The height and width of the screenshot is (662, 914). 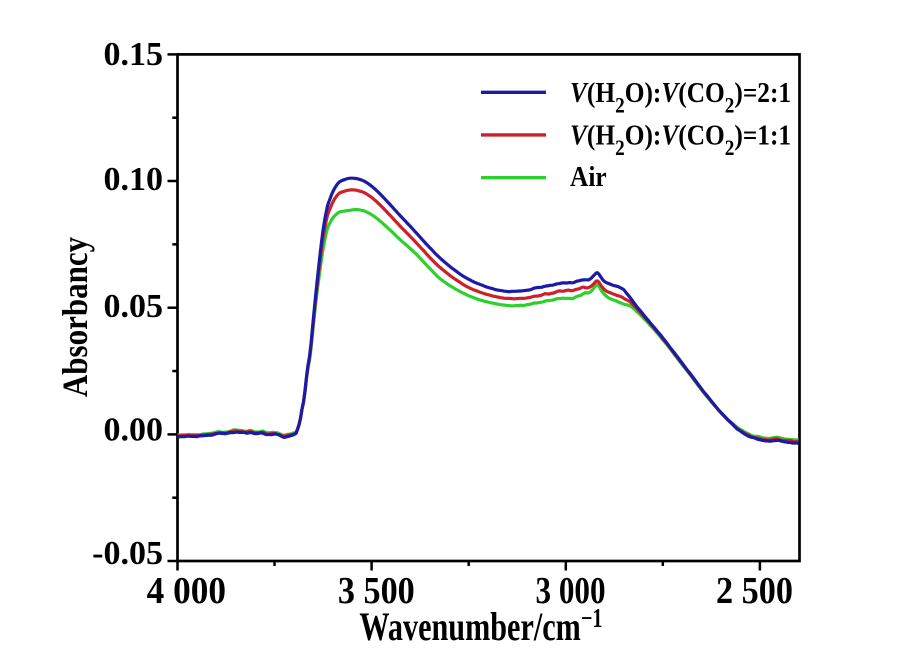 What do you see at coordinates (134, 54) in the screenshot?
I see `svg-text: 0.15` at bounding box center [134, 54].